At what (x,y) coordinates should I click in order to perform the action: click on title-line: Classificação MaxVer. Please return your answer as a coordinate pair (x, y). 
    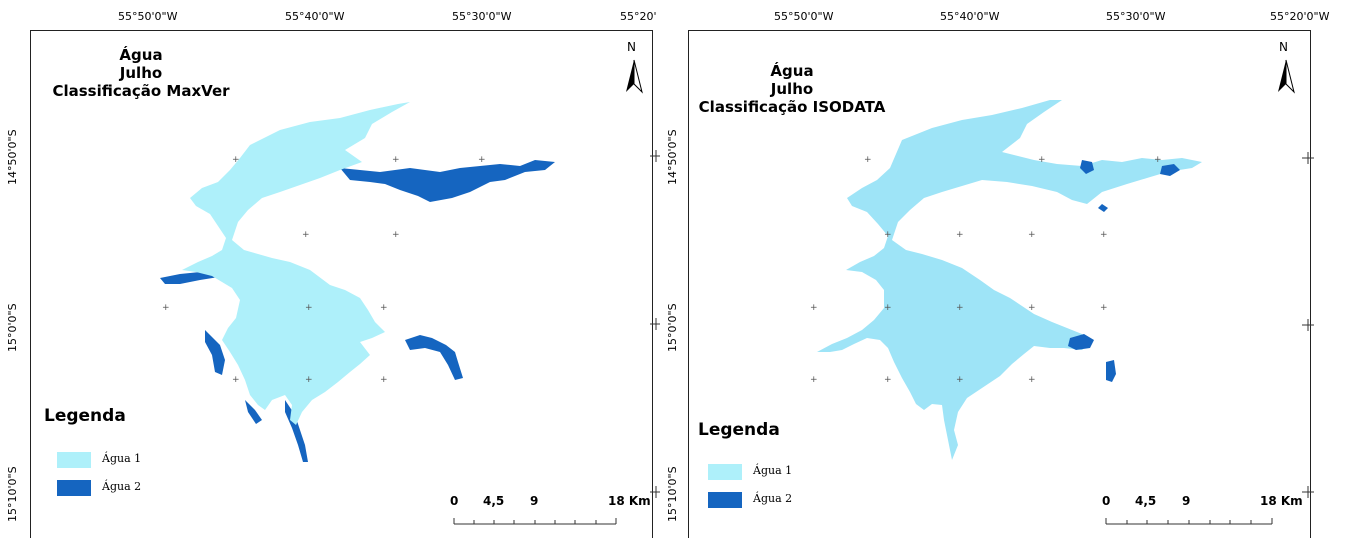
    Looking at the image, I should click on (141, 91).